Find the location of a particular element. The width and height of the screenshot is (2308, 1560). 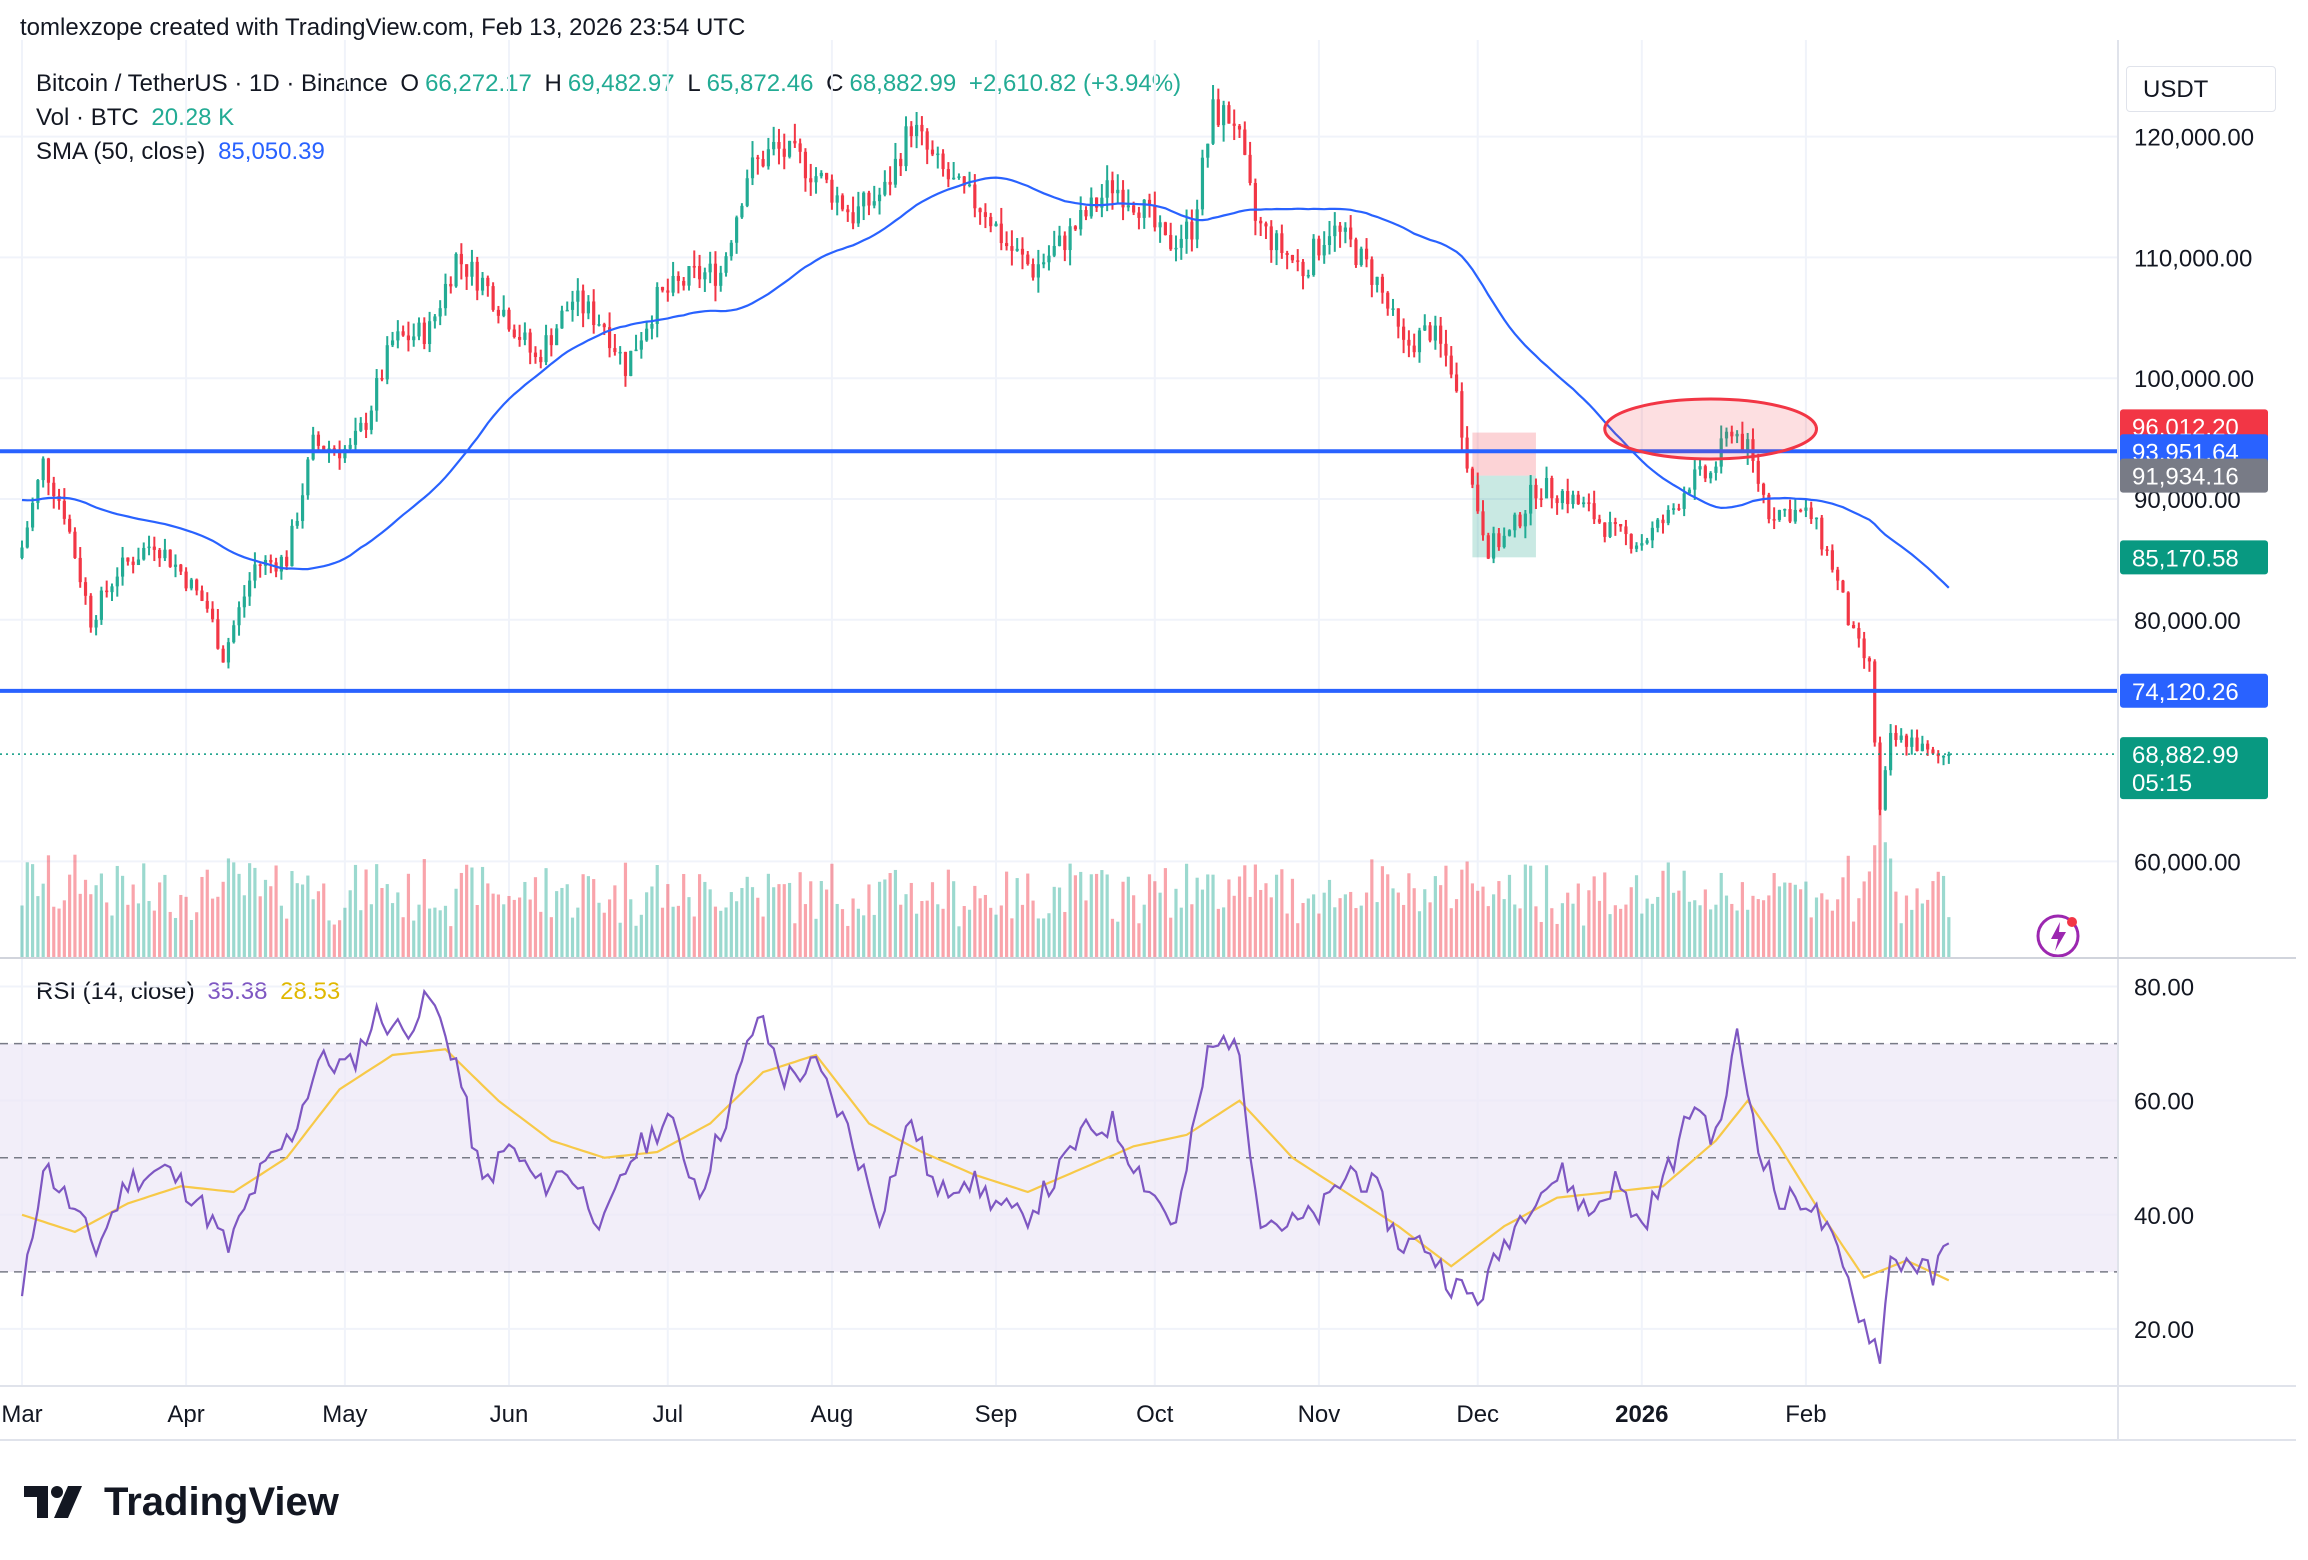

time-tick-label: Mar is located at coordinates (21, 1414).